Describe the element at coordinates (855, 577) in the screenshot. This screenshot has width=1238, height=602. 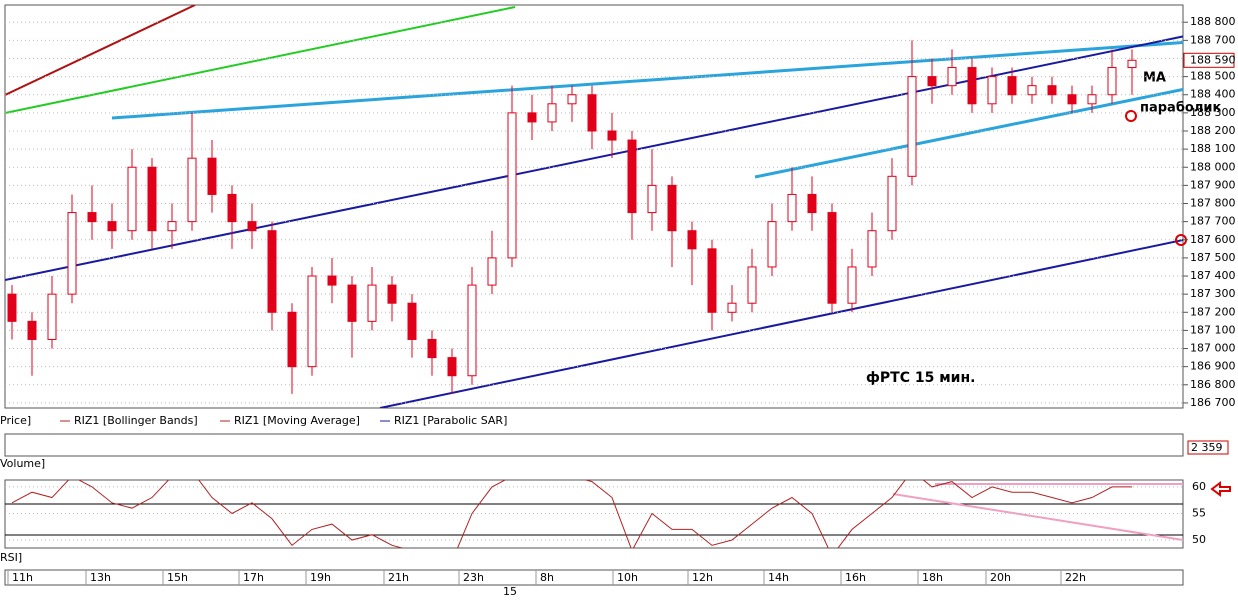
I see `x-tick-label: 16h` at that location.